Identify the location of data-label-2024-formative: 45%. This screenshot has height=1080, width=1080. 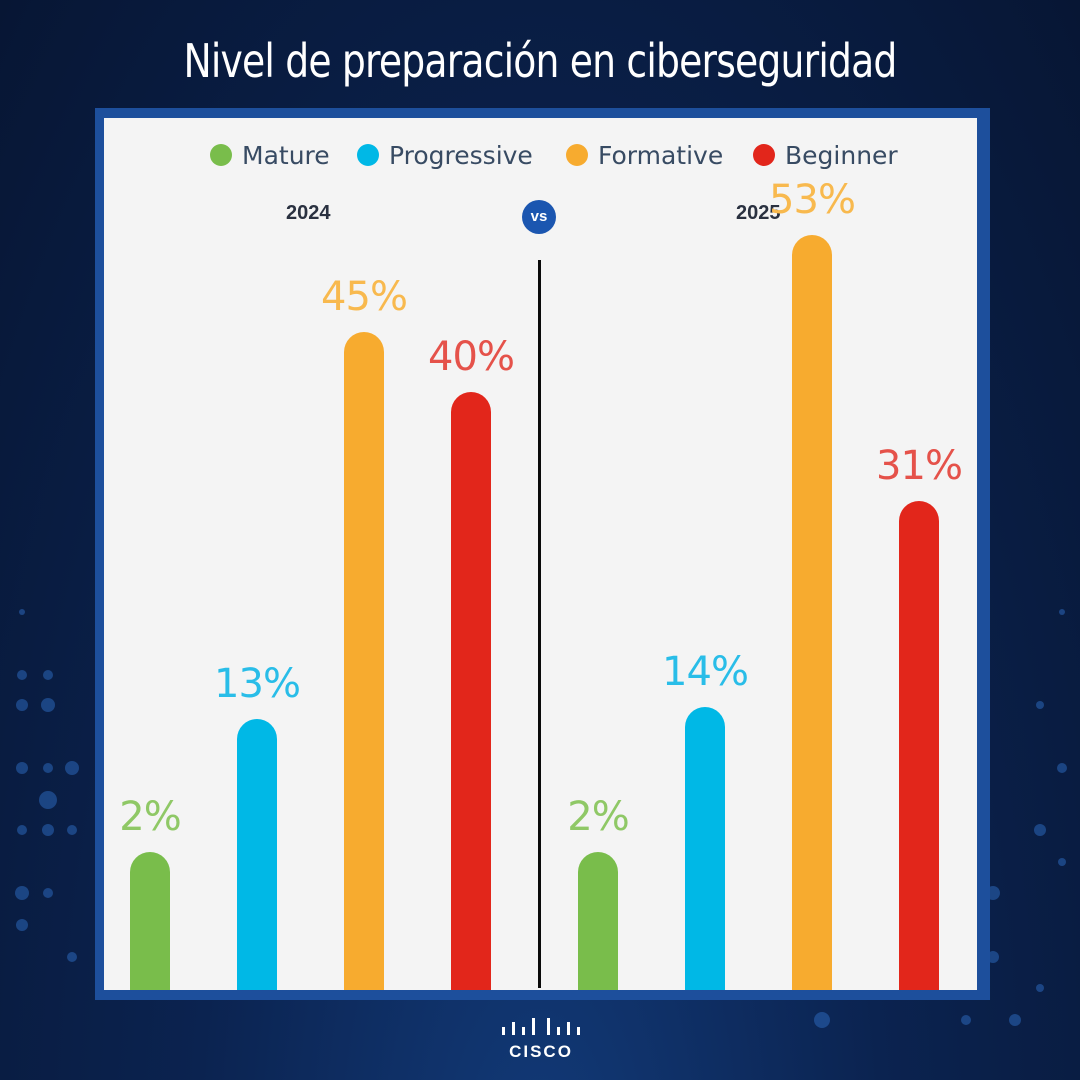
(364, 296).